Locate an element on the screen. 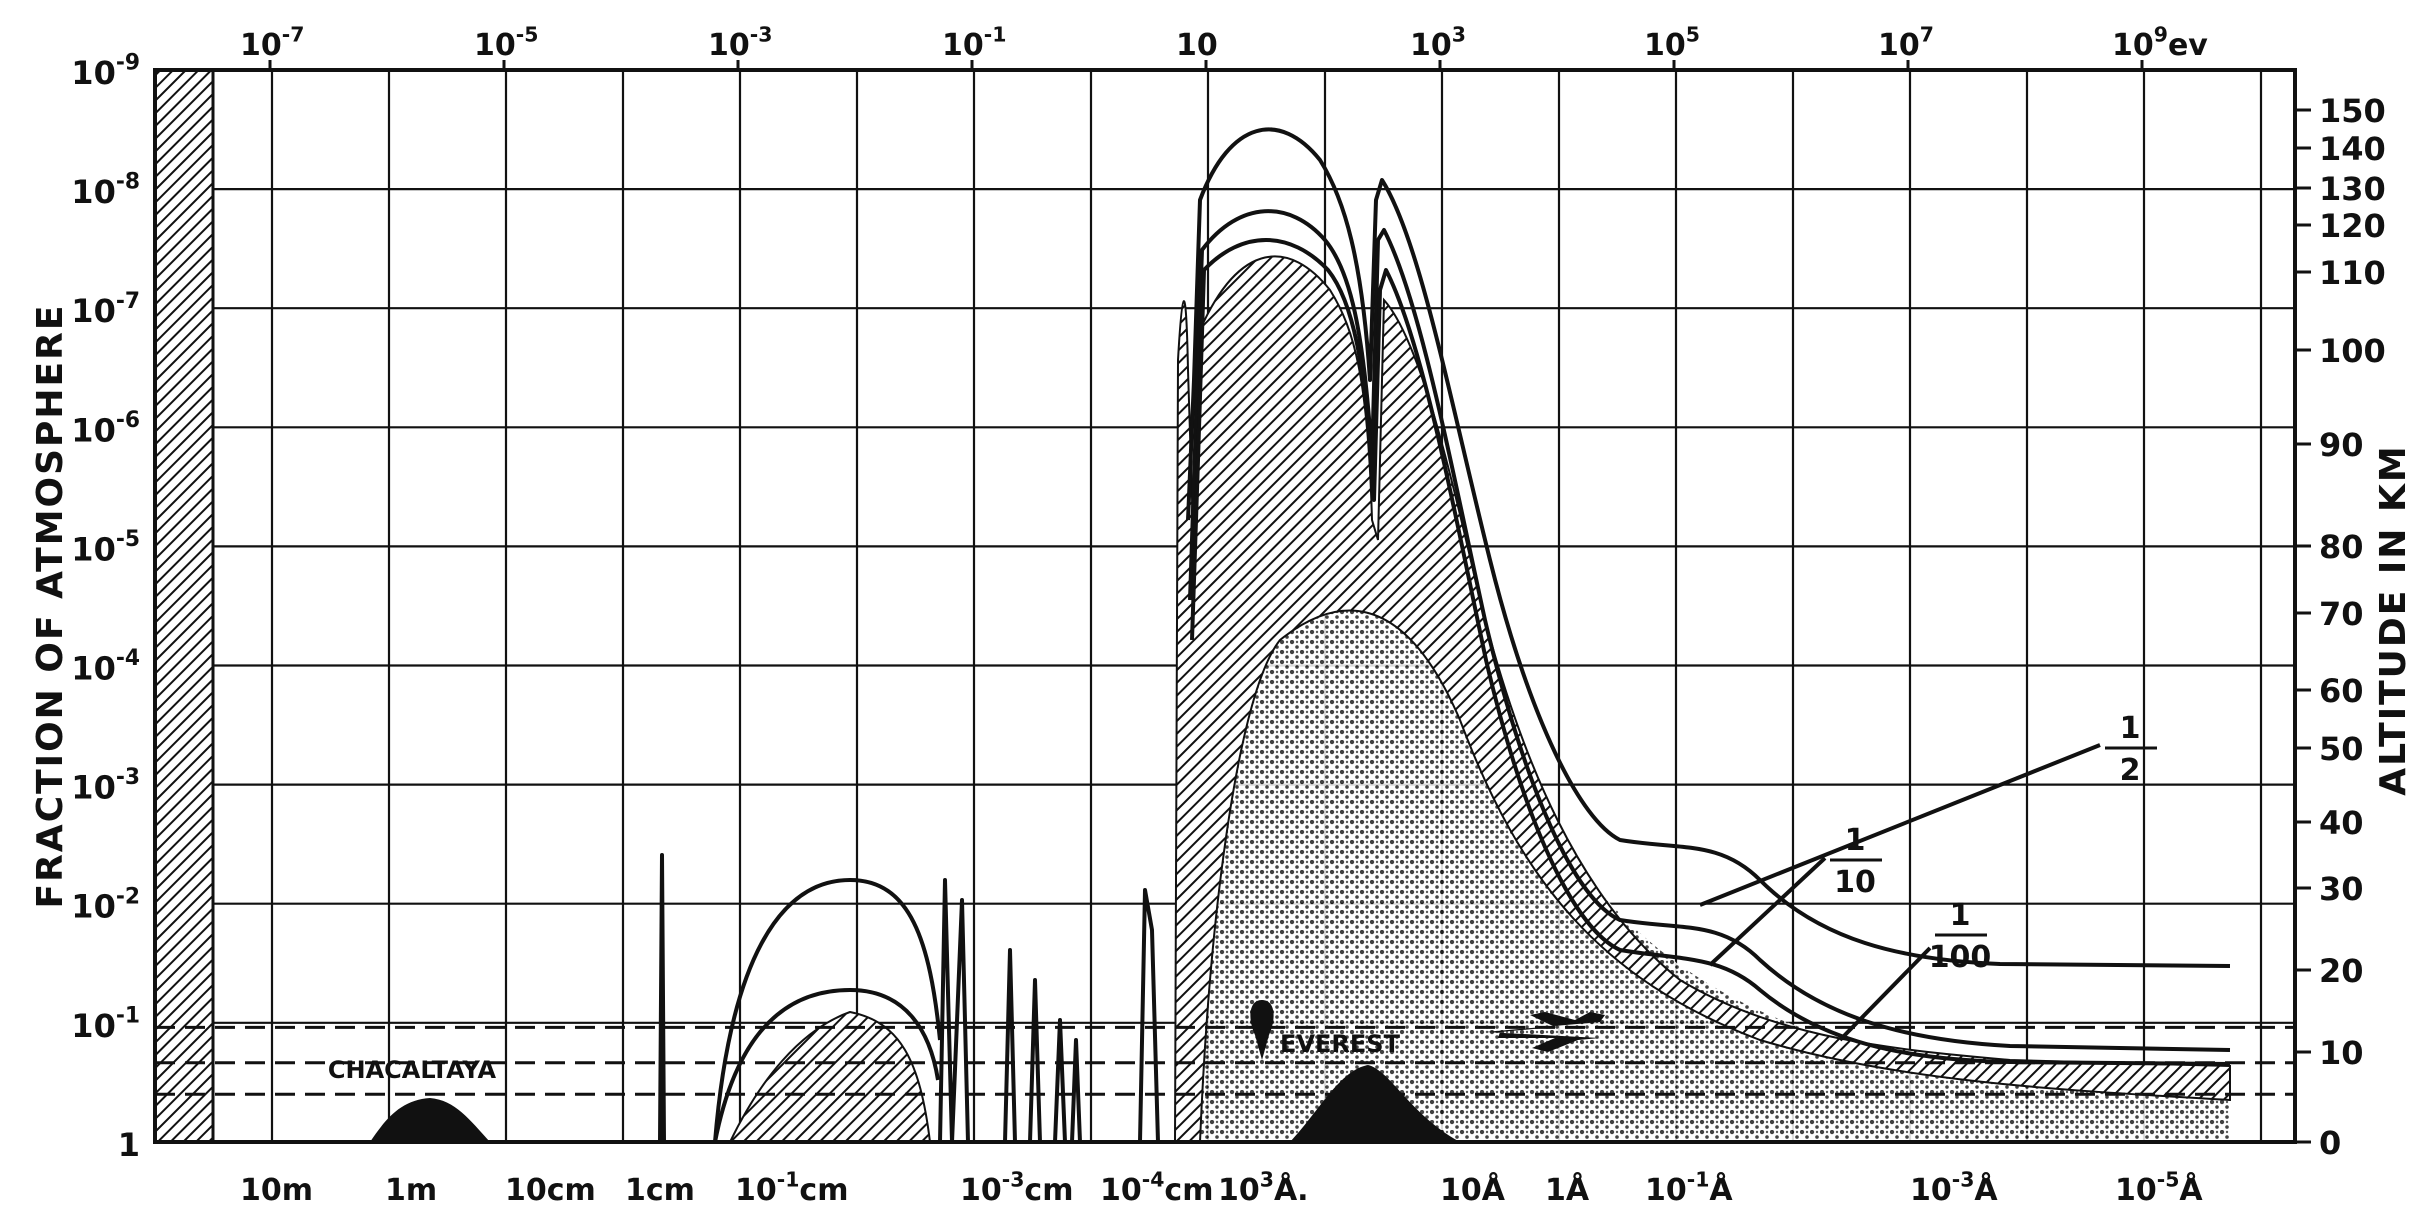  y-left-tick-label: 10⁻⁴ is located at coordinates (105, 666).